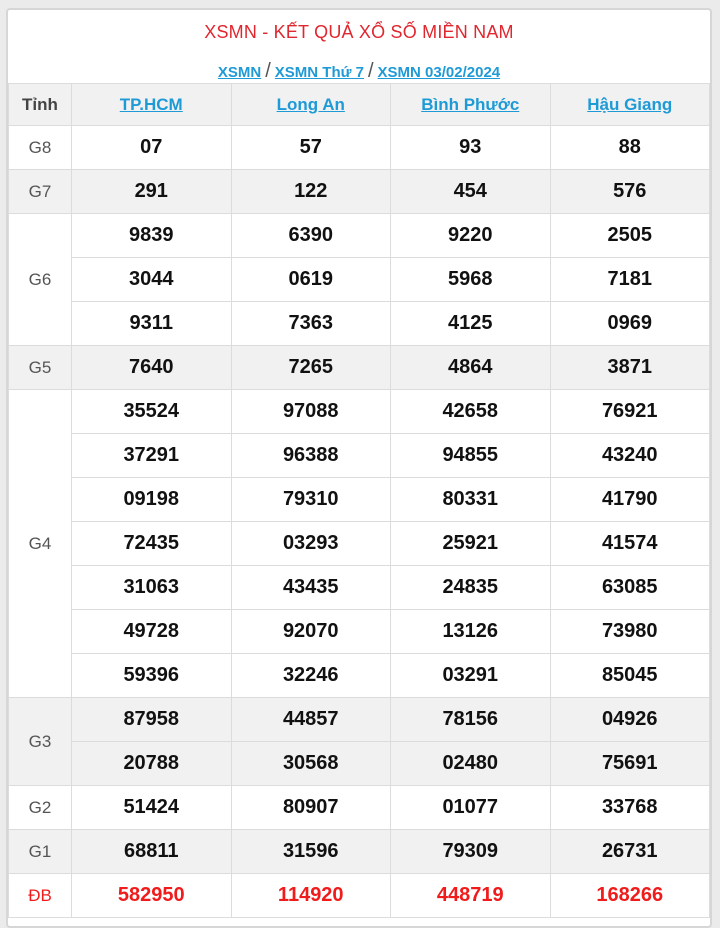  I want to click on prize-number: 7640, so click(151, 367).